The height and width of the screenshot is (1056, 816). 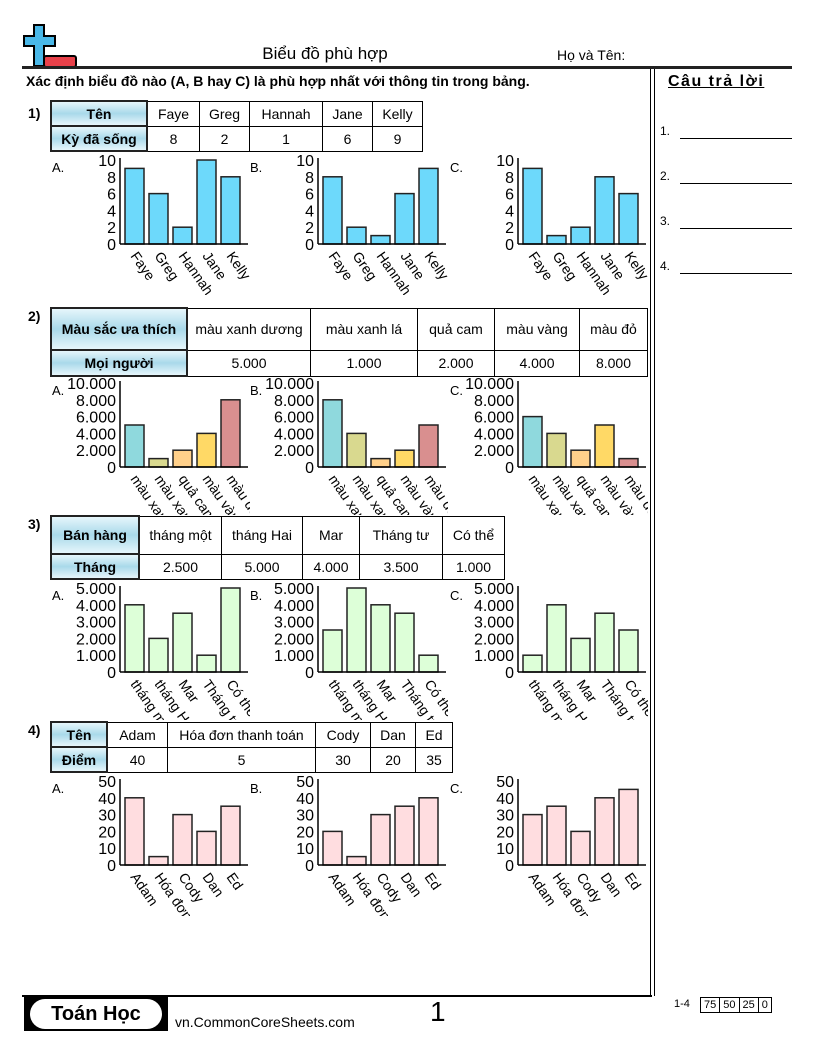 What do you see at coordinates (224, 113) in the screenshot?
I see `table-cell: Greg` at bounding box center [224, 113].